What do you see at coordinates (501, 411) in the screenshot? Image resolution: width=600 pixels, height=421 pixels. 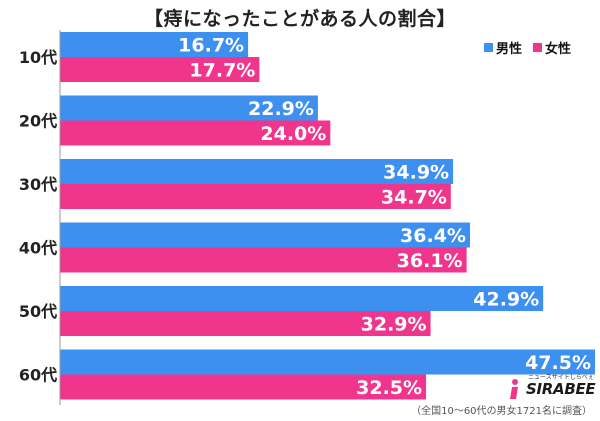 I see `survey-note: （全国10～60代の男女1721名に調査）` at bounding box center [501, 411].